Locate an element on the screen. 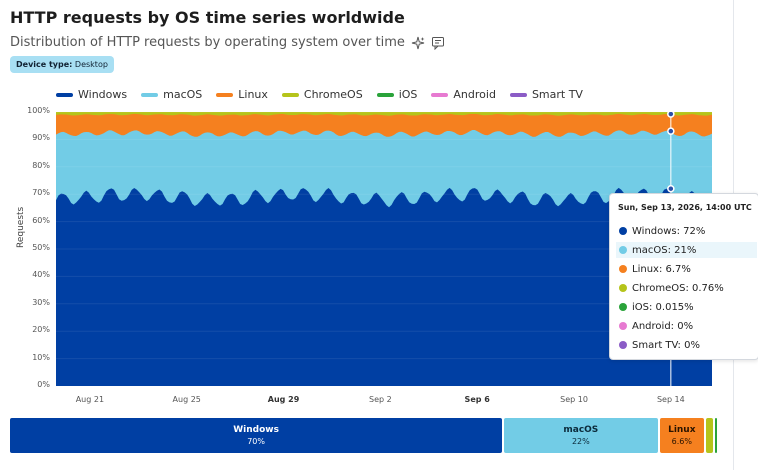  tooltip-row: macOS: 21% is located at coordinates (686, 250).